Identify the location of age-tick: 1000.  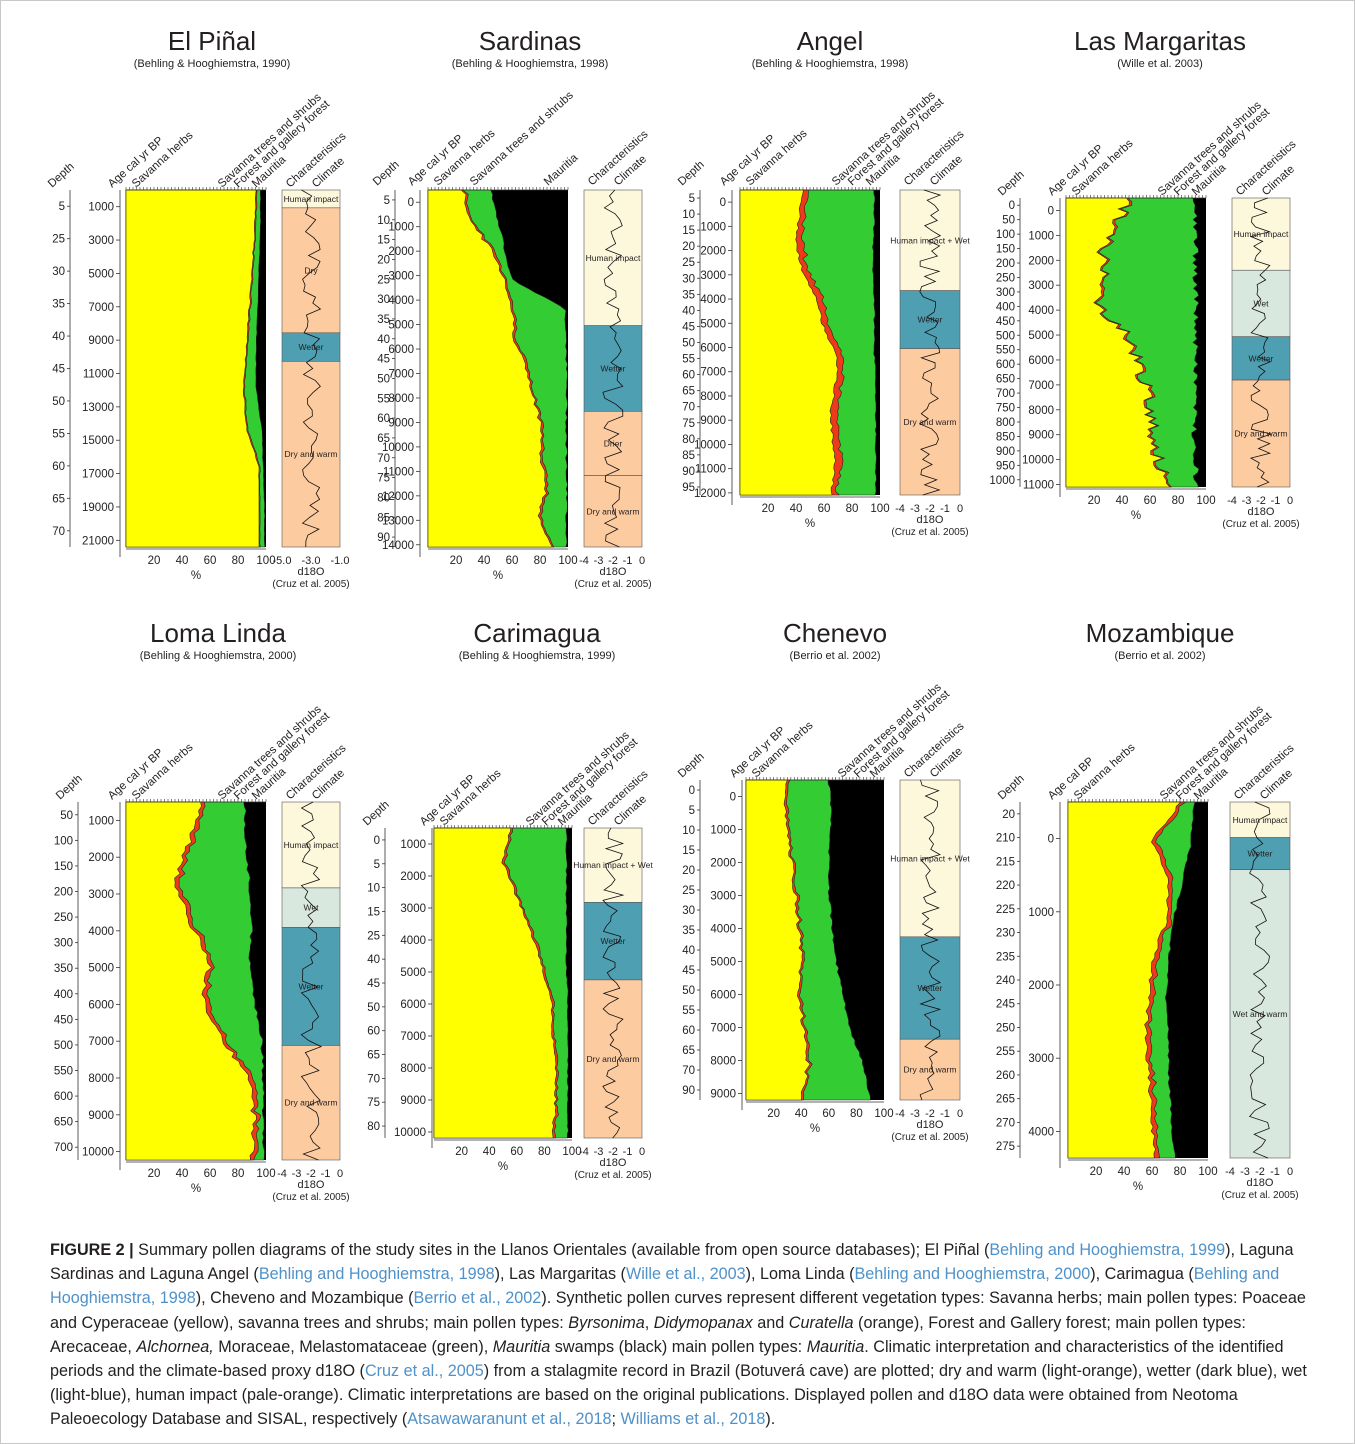
(713, 227).